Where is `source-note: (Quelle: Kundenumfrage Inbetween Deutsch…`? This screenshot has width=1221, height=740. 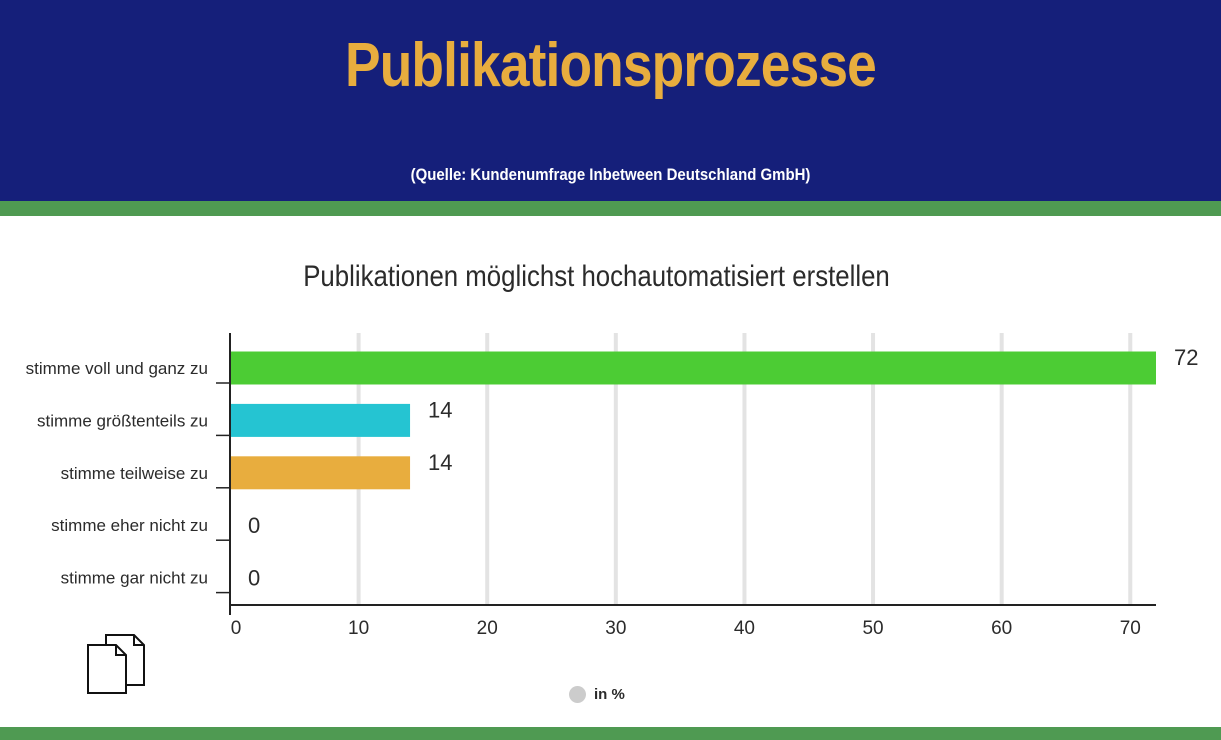
source-note: (Quelle: Kundenumfrage Inbetween Deutsch… is located at coordinates (610, 174).